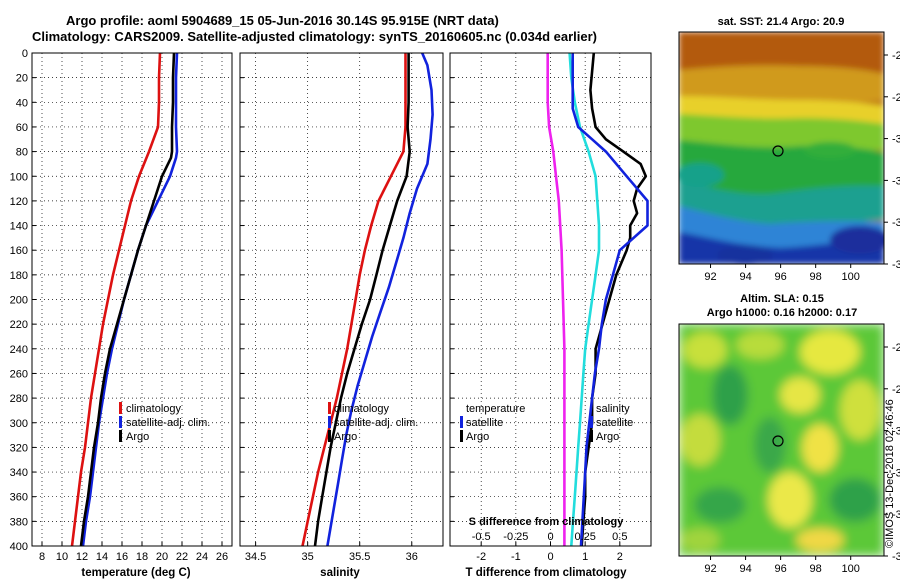 Image resolution: width=900 pixels, height=580 pixels. What do you see at coordinates (19, 498) in the screenshot?
I see `depth-tick-label: 360` at bounding box center [19, 498].